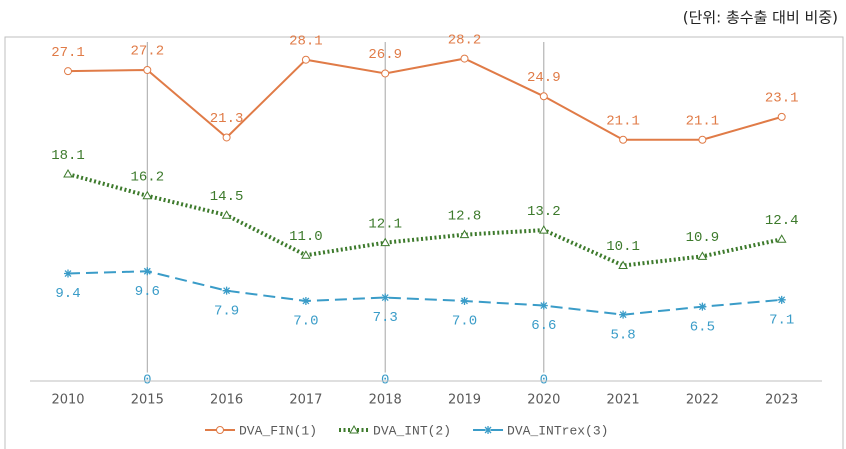  What do you see at coordinates (544, 78) in the screenshot?
I see `data-label: 24.9` at bounding box center [544, 78].